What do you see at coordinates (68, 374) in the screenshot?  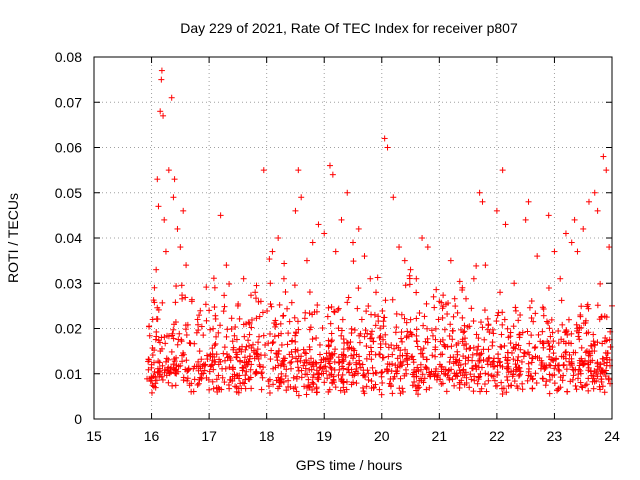 I see `y-tick-label: 0.01` at bounding box center [68, 374].